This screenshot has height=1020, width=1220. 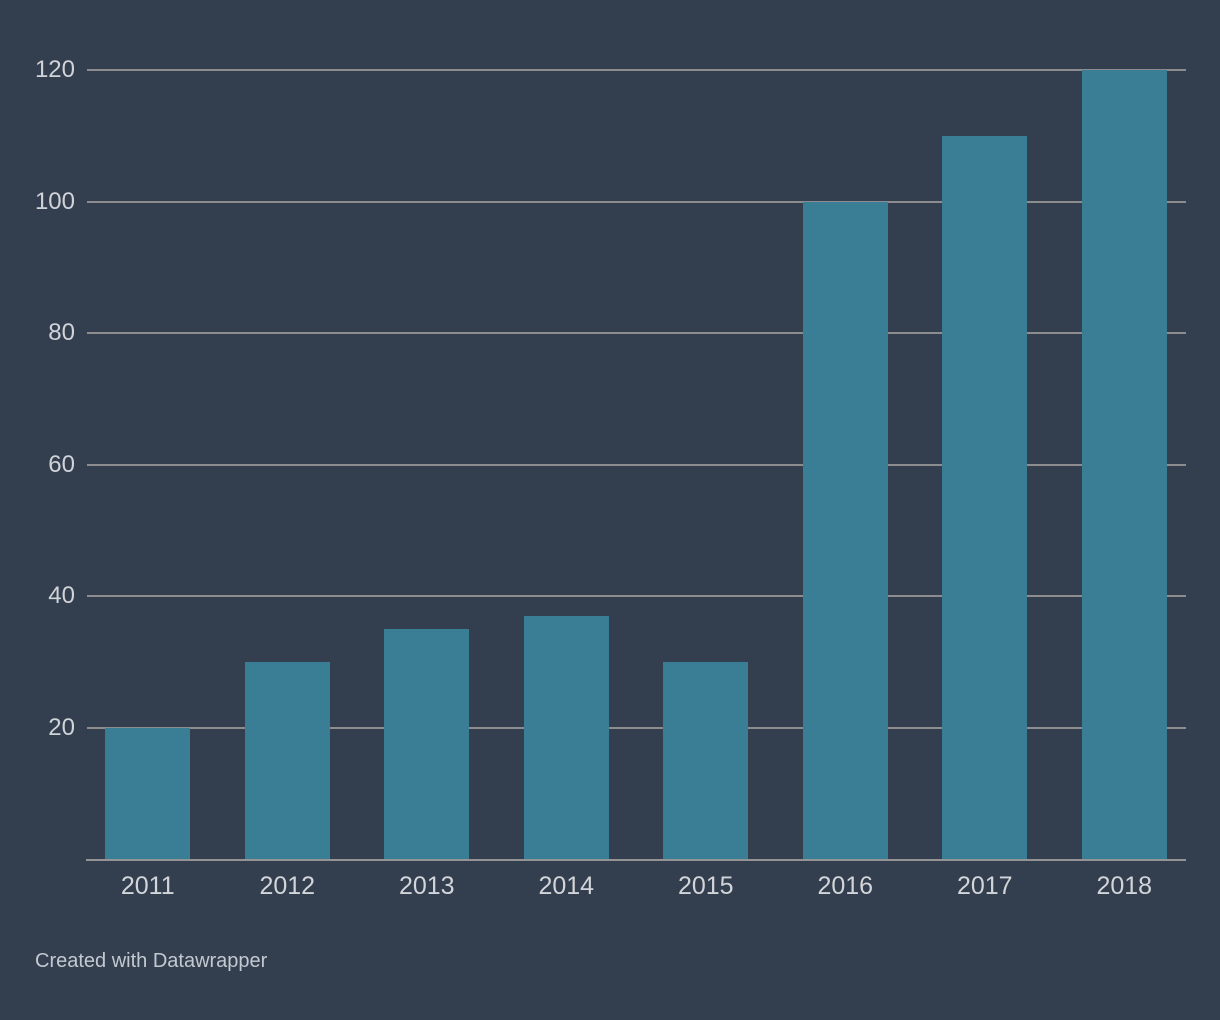 I want to click on y-tick-label-60: 60, so click(x=61, y=464).